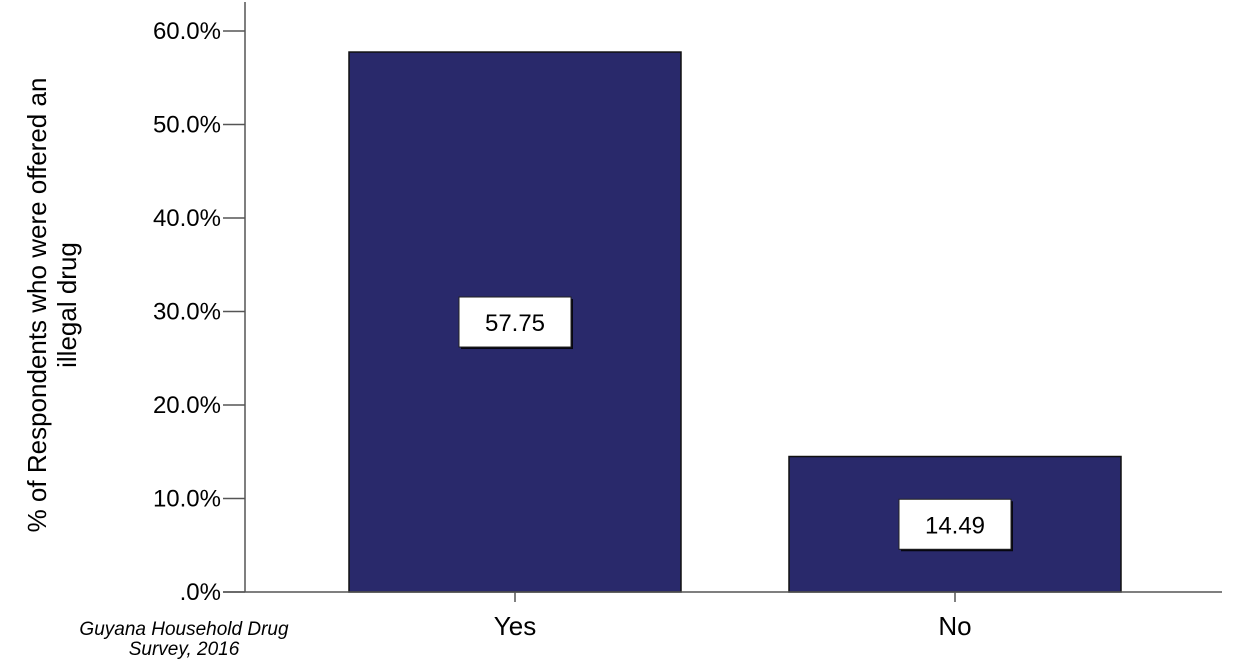 Image resolution: width=1238 pixels, height=663 pixels. I want to click on source-note-line-2: Survey, 2016, so click(184, 649).